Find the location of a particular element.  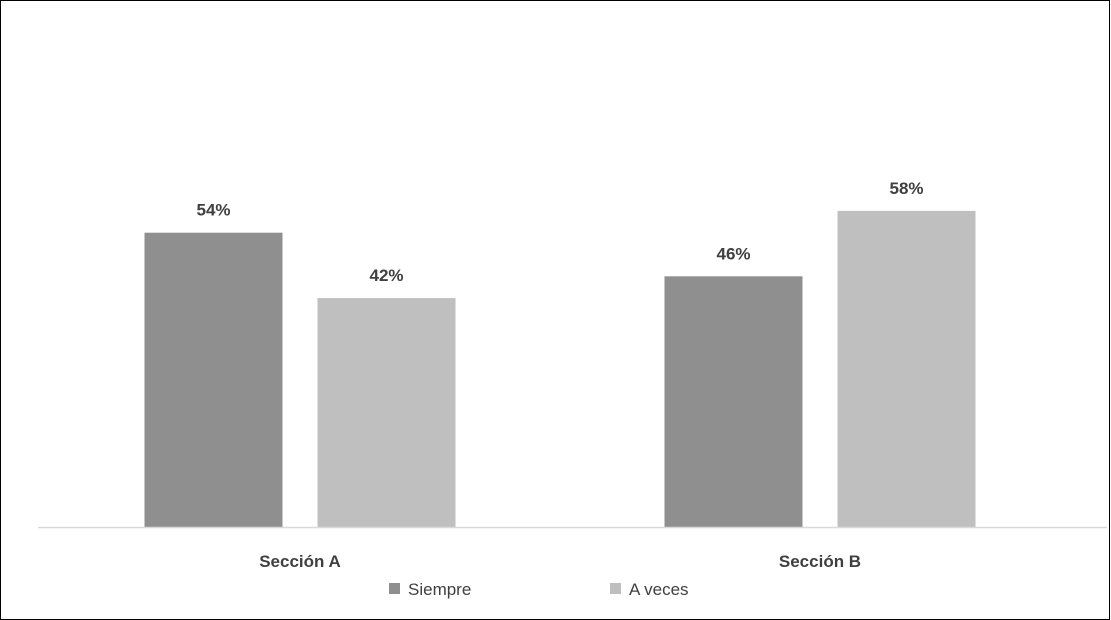

legend-label-siempre: Siempre is located at coordinates (439, 589).